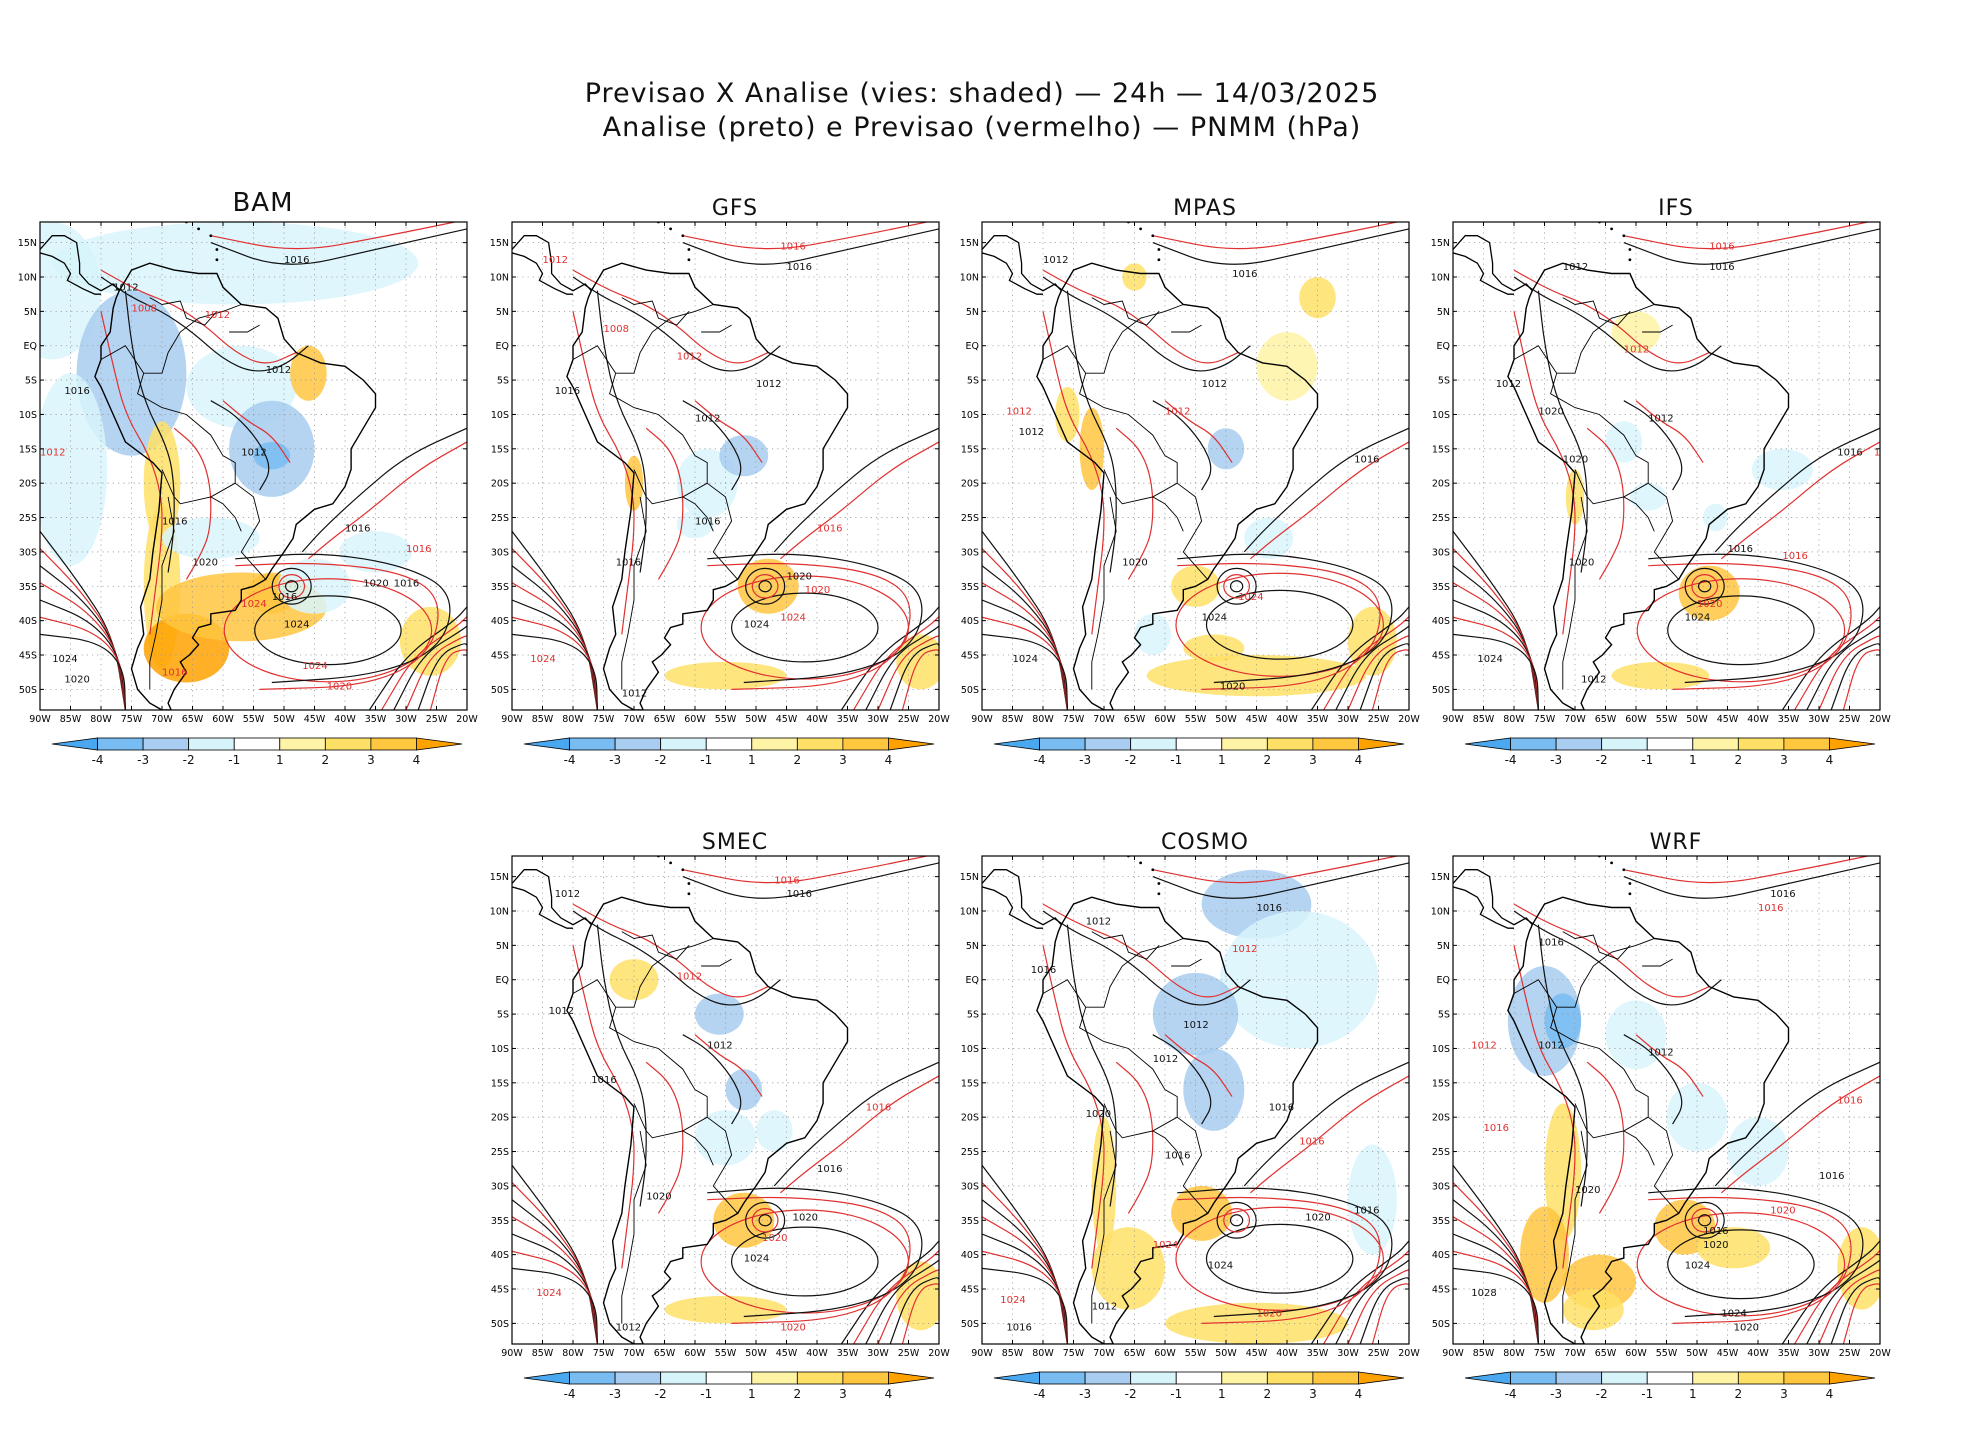 The image size is (1964, 1436). I want to click on colorbar-tick-label: 1, so click(1693, 1394).